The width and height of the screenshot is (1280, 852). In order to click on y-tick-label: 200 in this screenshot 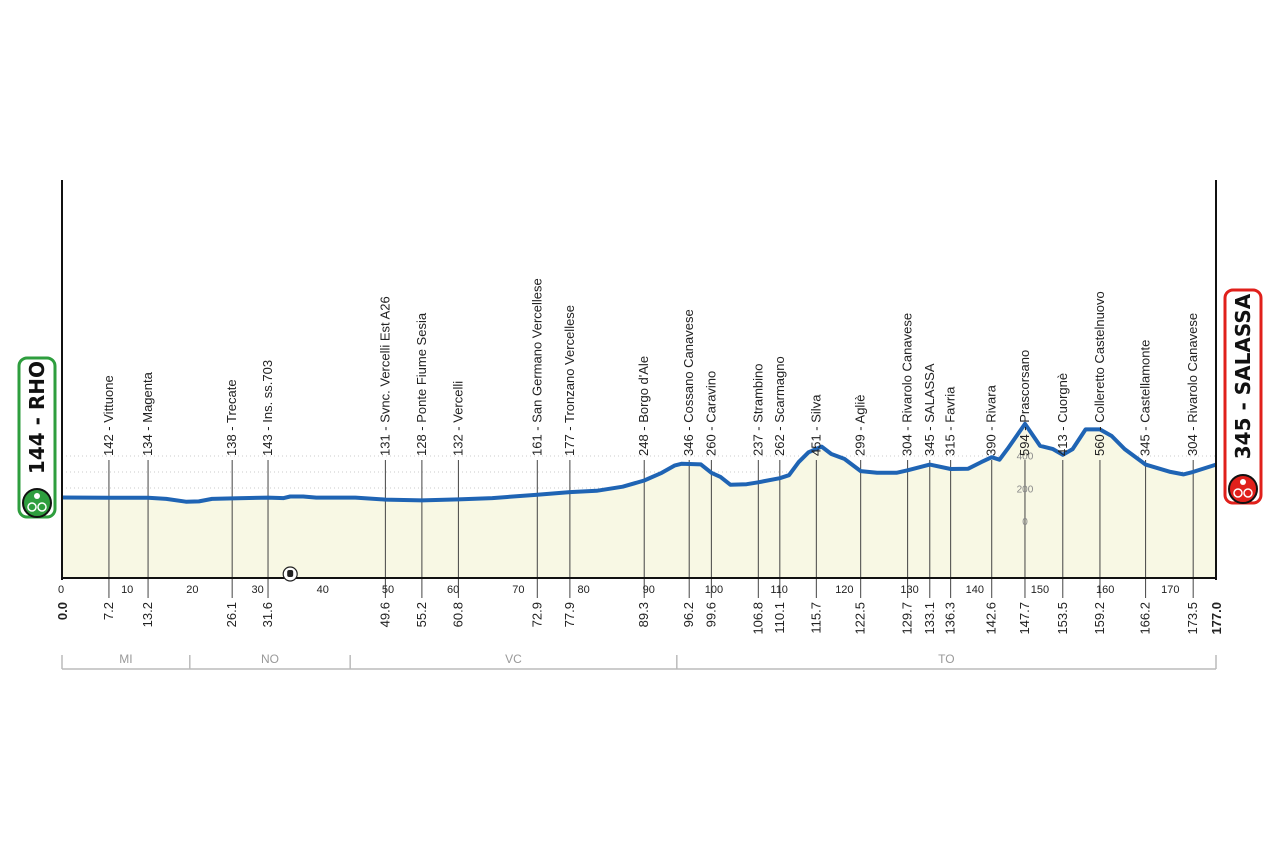, I will do `click(1025, 489)`.